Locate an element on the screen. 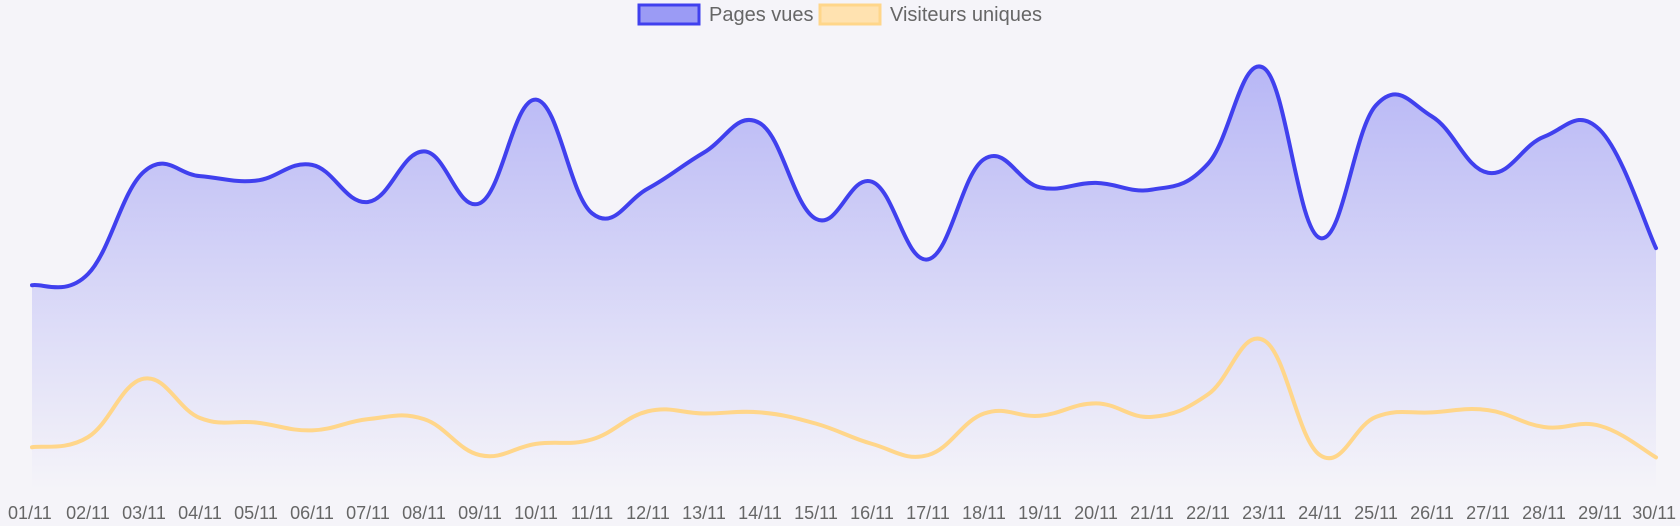 Image resolution: width=1680 pixels, height=526 pixels. x-tick-label: 07/11 is located at coordinates (368, 513).